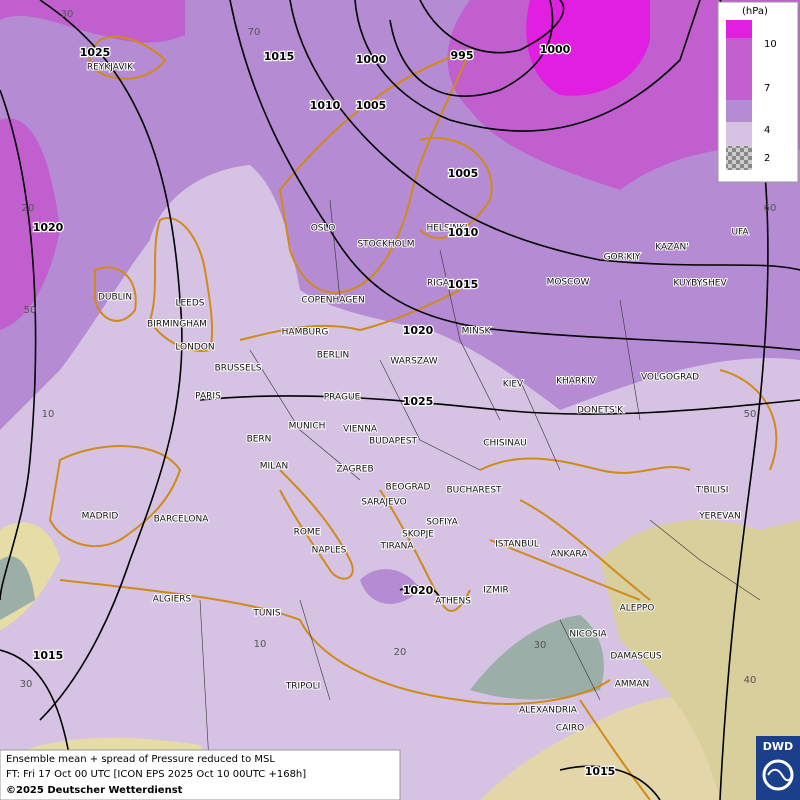 This screenshot has height=800, width=800. I want to click on city-label: DUBLIN, so click(115, 298).